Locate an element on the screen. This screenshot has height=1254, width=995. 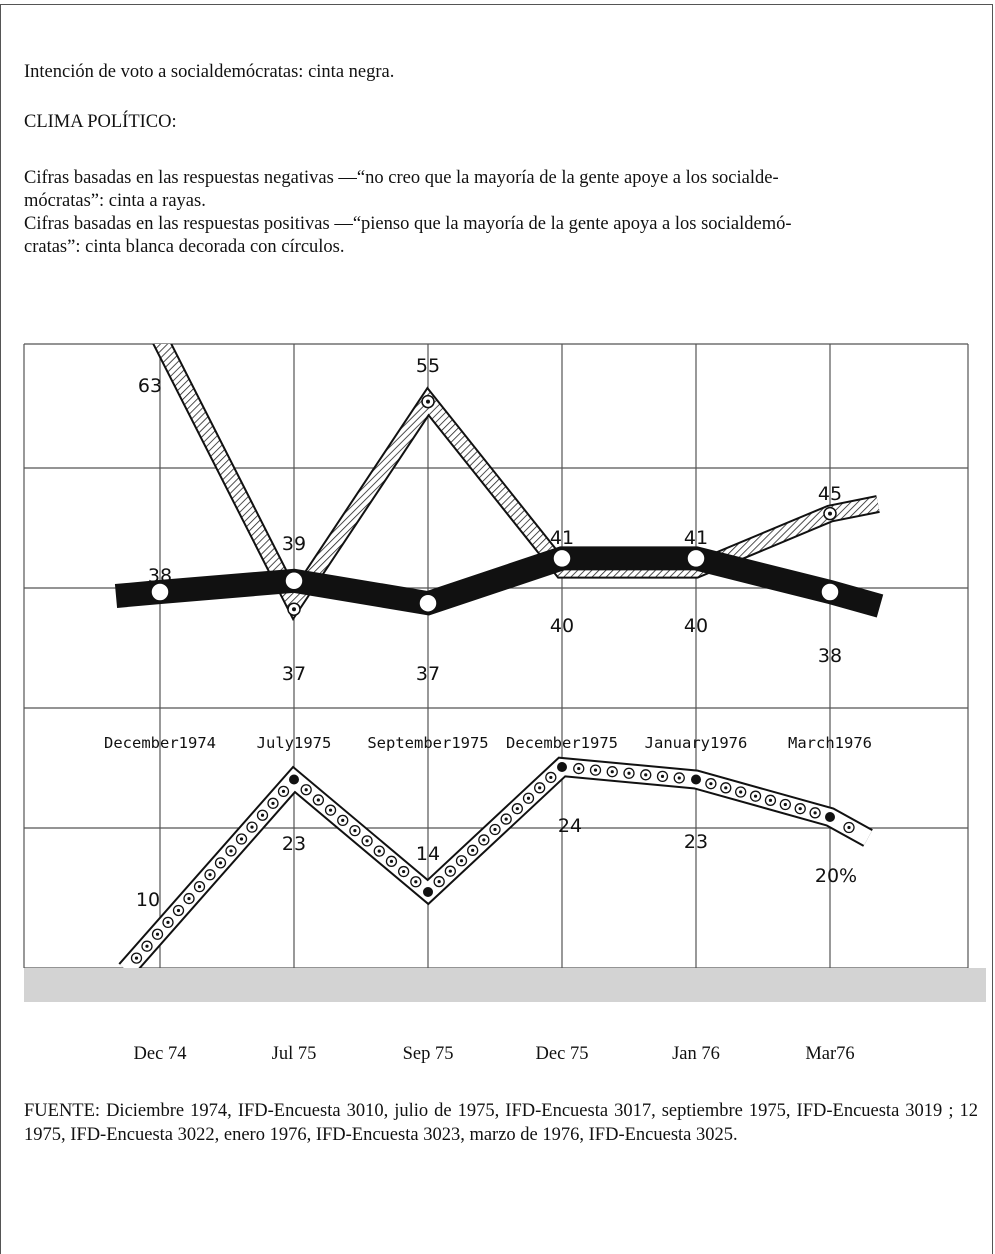
positive-label-2: 14 is located at coordinates (428, 854).